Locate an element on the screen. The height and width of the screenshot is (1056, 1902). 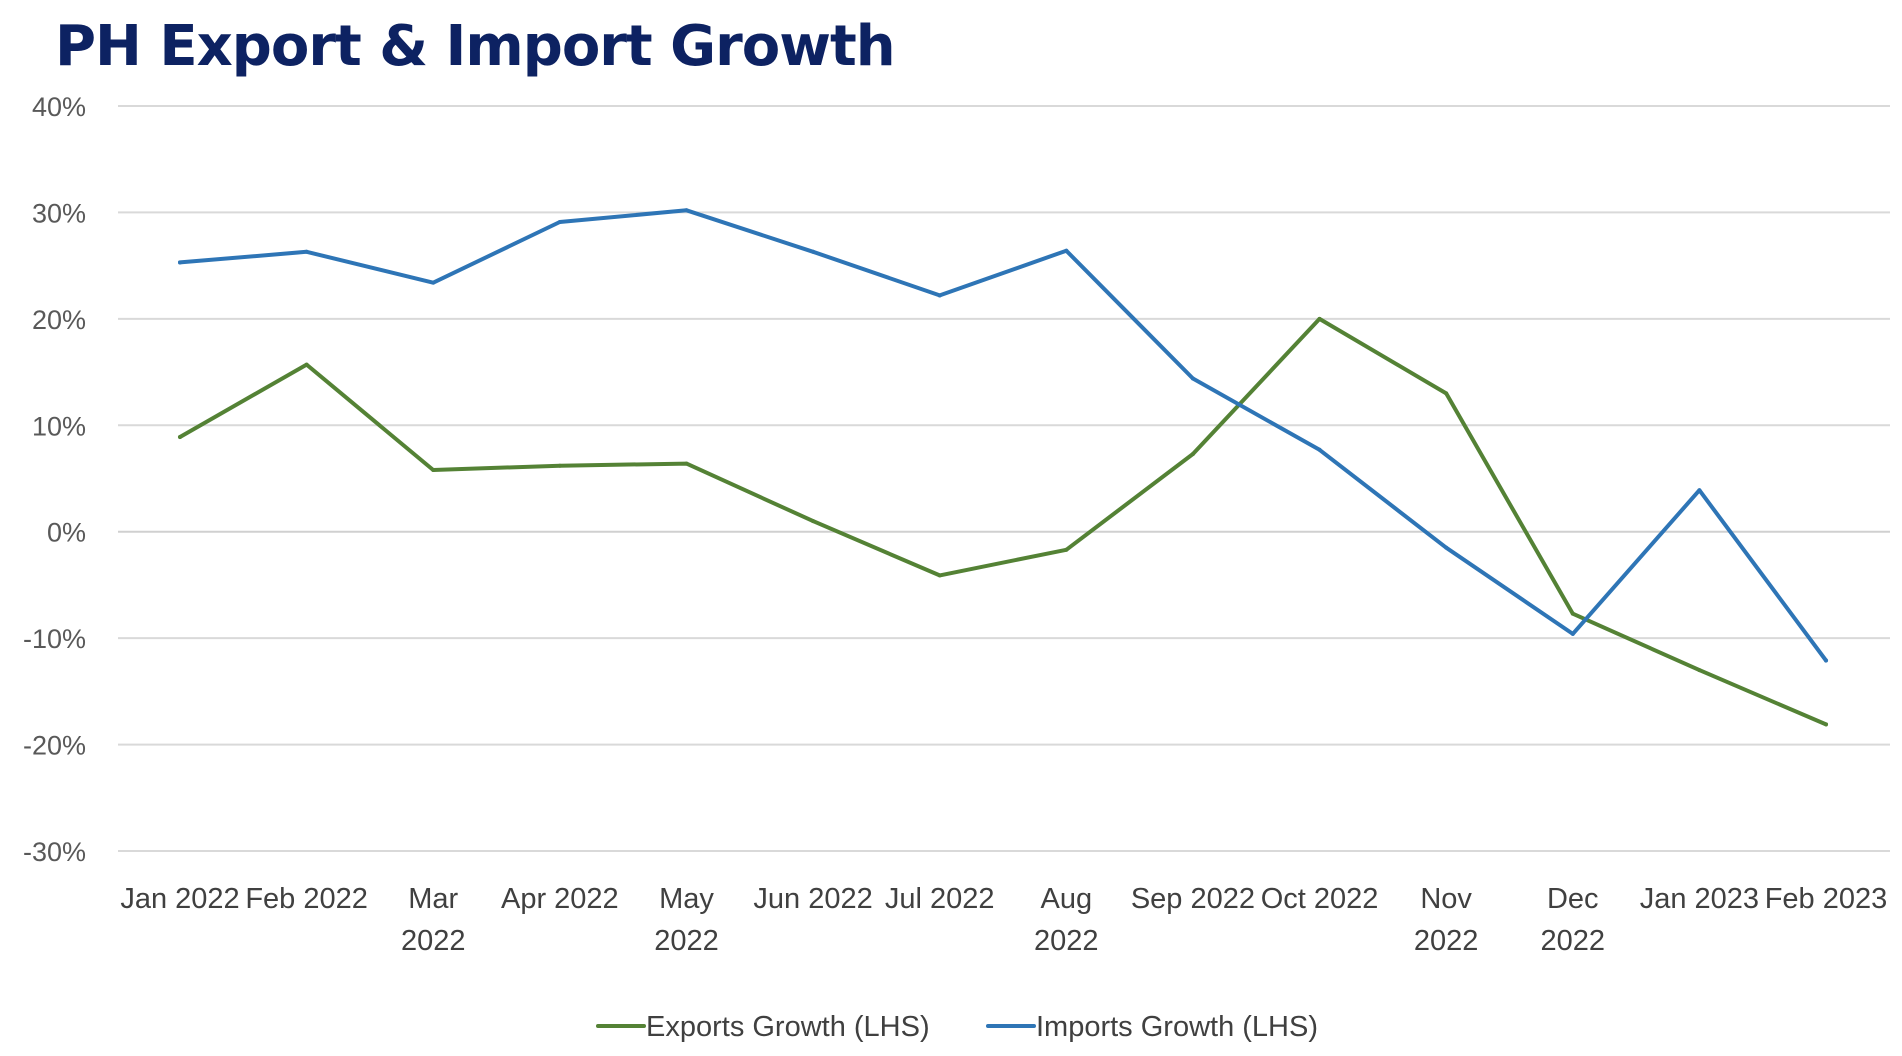
y-tick-label: -10% is located at coordinates (54, 639).